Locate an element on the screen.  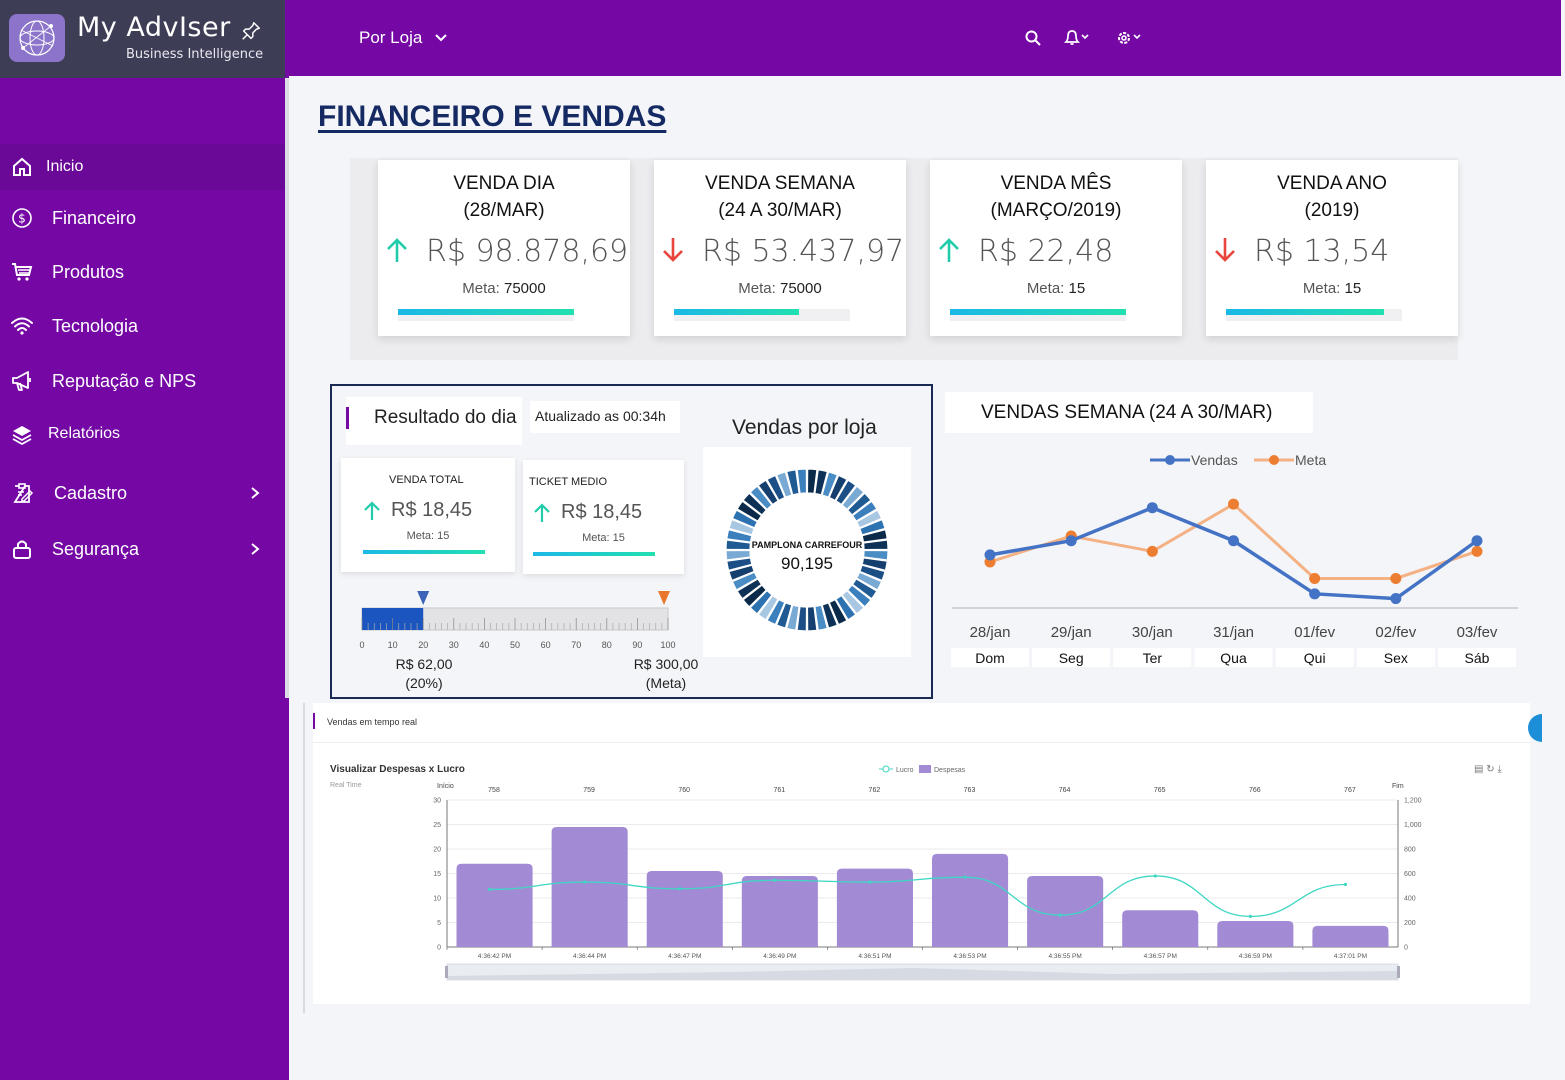
sidebar-item-relatorios: Relatórios is located at coordinates (142, 434).